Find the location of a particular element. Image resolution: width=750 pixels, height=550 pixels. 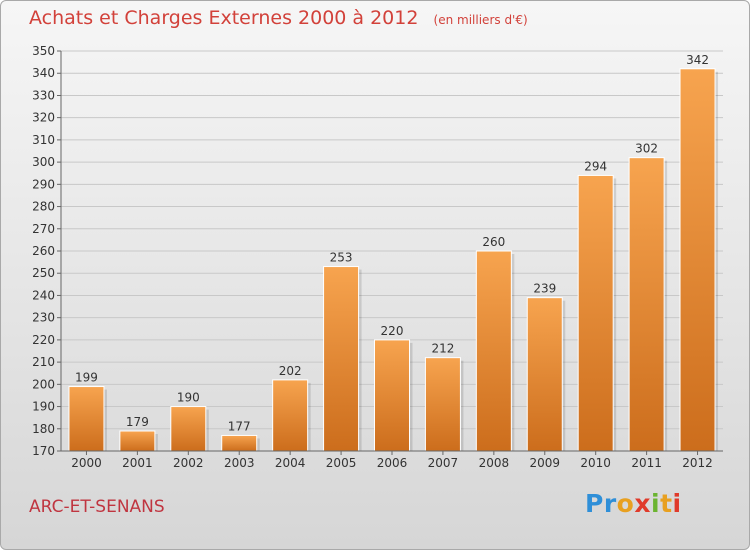

data-label-2008: 260 is located at coordinates (493, 242).